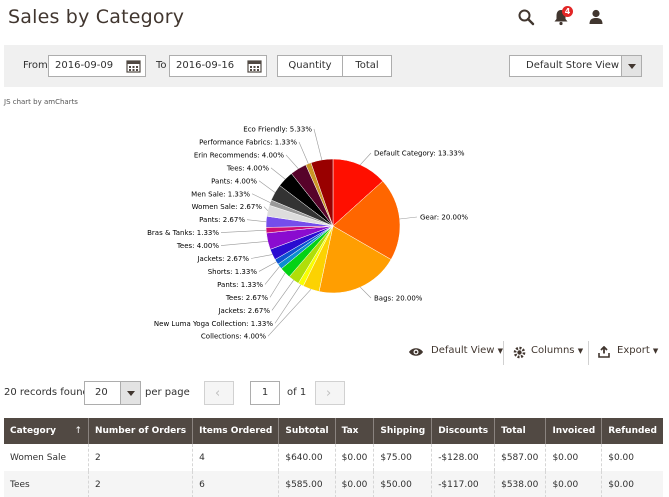  What do you see at coordinates (96, 17) in the screenshot?
I see `page-title: Sales by Category` at bounding box center [96, 17].